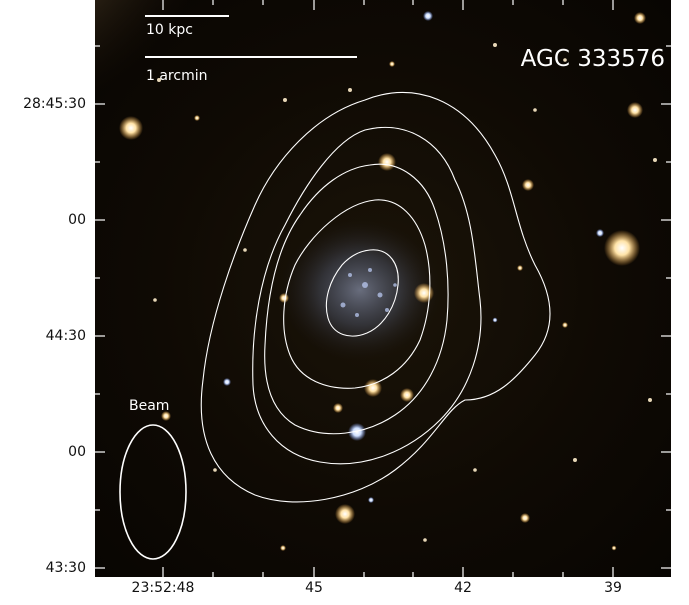 Image resolution: width=689 pixels, height=605 pixels. I want to click on galaxy-knots, so click(368, 292).